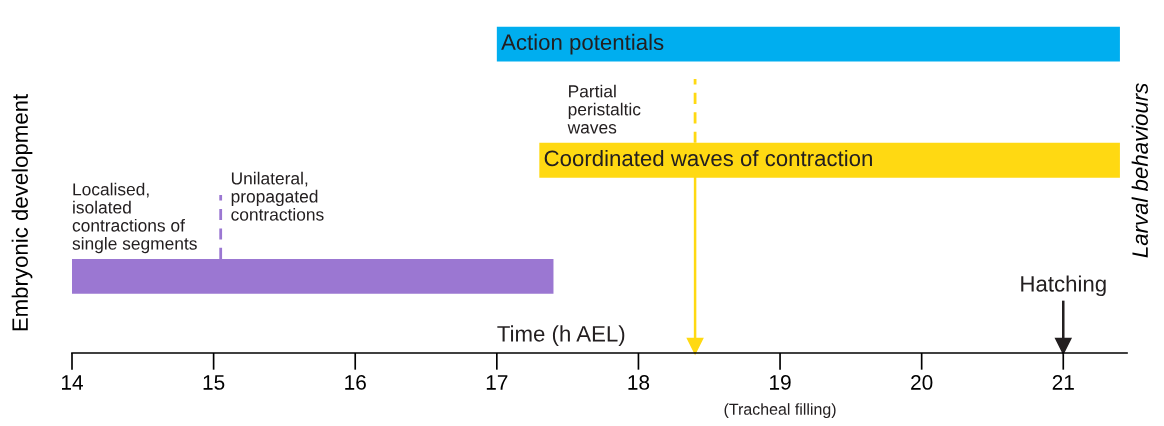 Image resolution: width=1164 pixels, height=426 pixels. Describe the element at coordinates (604, 109) in the screenshot. I see `annotation: Partial peristaltic waves` at that location.